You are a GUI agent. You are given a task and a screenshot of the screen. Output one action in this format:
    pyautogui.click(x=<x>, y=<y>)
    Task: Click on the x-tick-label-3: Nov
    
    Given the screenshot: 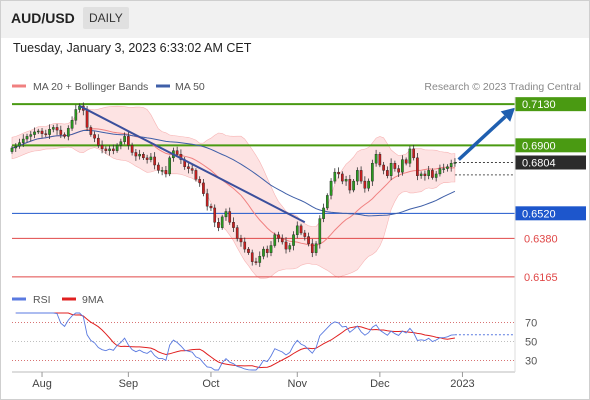 What is the action you would take?
    pyautogui.click(x=298, y=384)
    